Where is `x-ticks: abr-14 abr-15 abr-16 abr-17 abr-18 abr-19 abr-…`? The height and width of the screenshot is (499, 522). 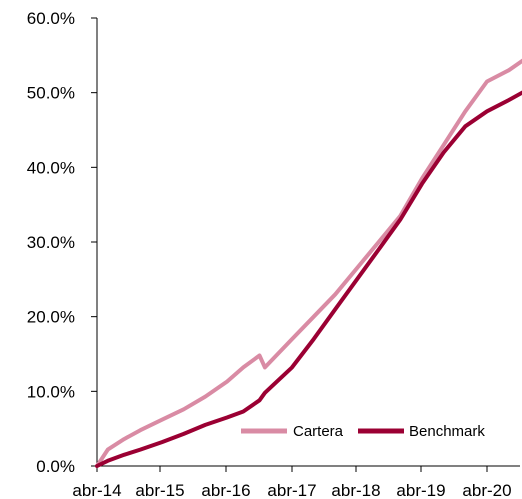 x-ticks: abr-14 abr-15 abr-16 abr-17 abr-18 abr-19 abr-… is located at coordinates (291, 482).